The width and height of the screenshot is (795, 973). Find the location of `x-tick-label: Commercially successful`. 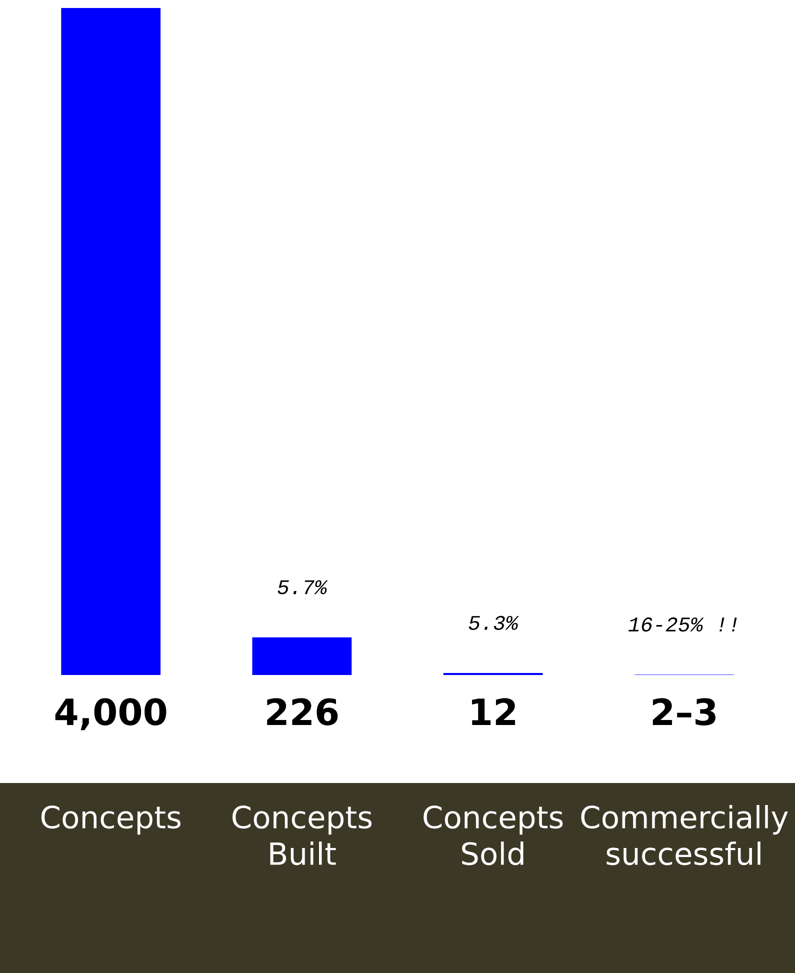

x-tick-label: Commercially successful is located at coordinates (684, 835).